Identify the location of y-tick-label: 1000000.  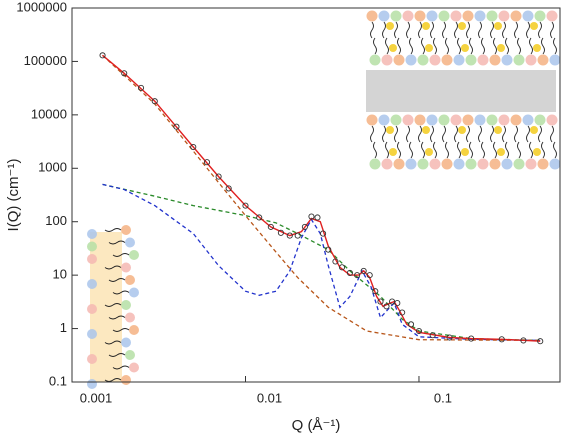
(41, 7).